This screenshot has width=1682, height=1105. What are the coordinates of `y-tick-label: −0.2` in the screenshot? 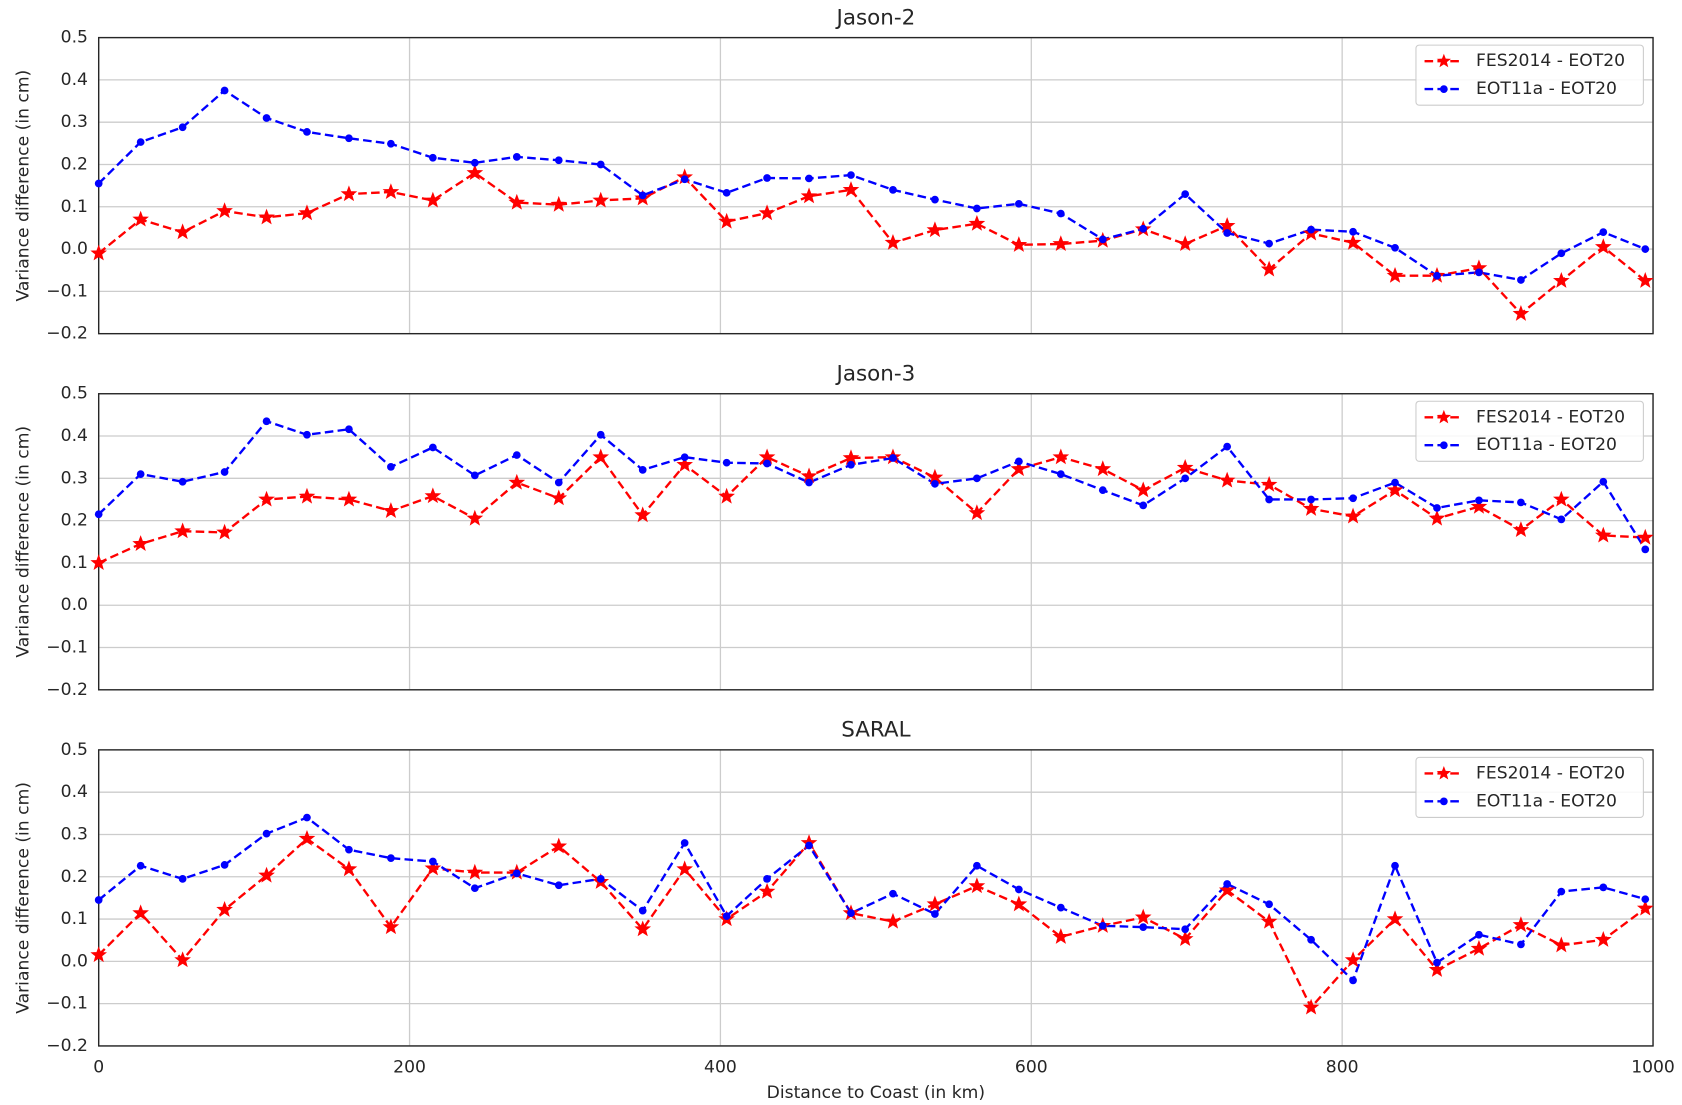 It's located at (67, 690).